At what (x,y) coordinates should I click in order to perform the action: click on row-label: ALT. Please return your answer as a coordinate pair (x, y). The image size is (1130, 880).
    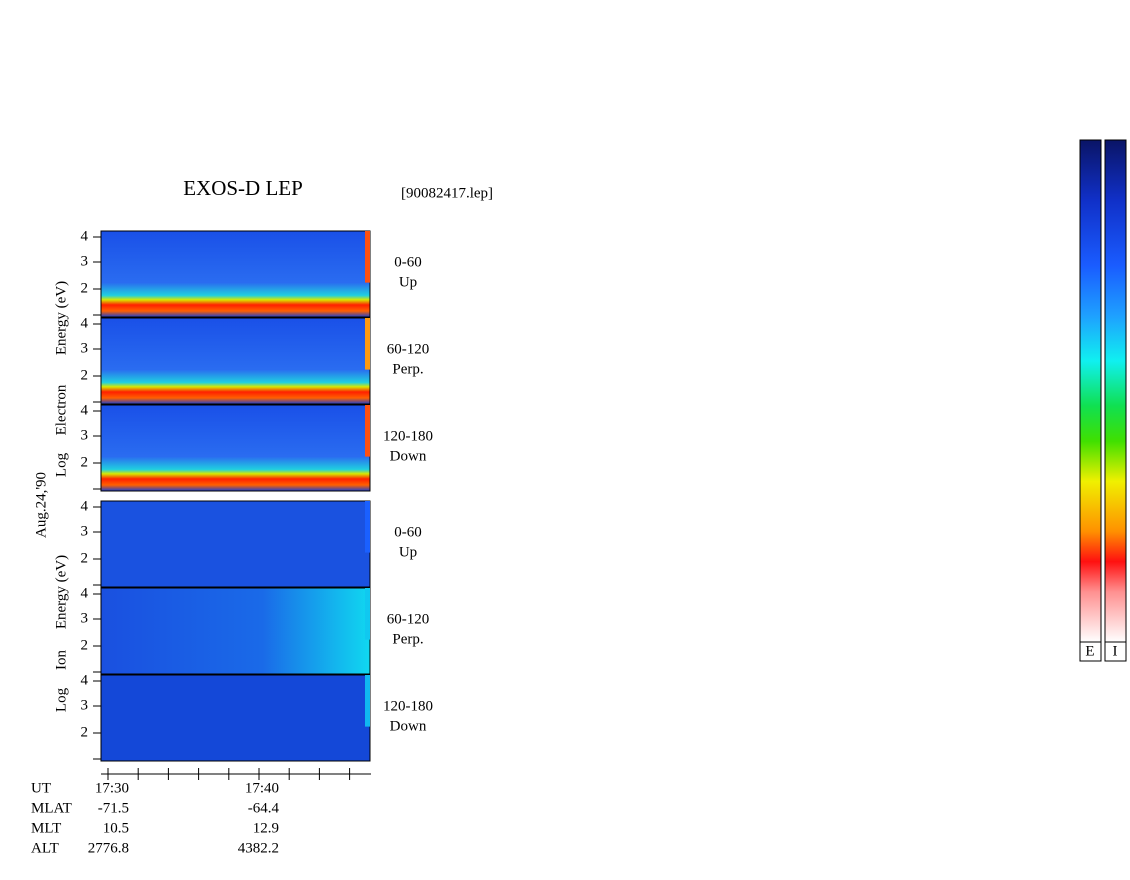
    Looking at the image, I should click on (45, 848).